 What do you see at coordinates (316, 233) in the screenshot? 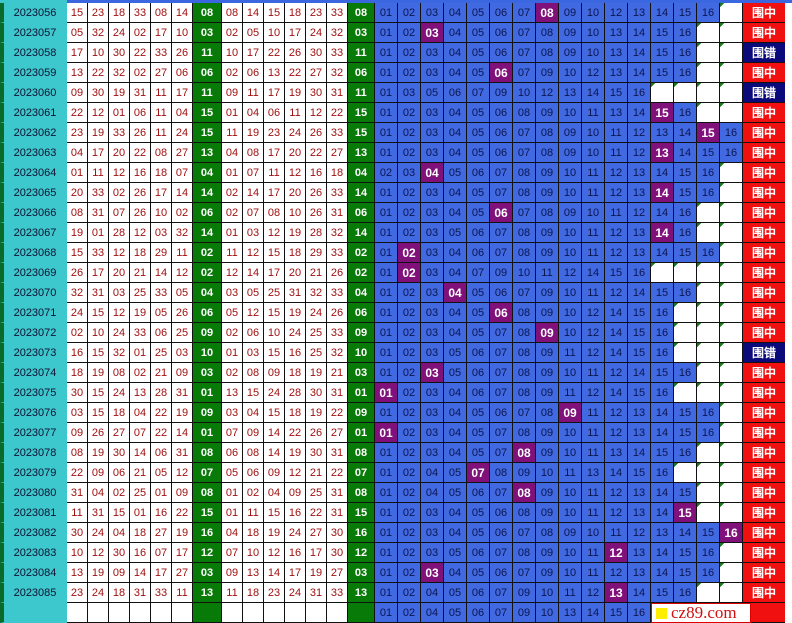
I see `sorted-number: 28` at bounding box center [316, 233].